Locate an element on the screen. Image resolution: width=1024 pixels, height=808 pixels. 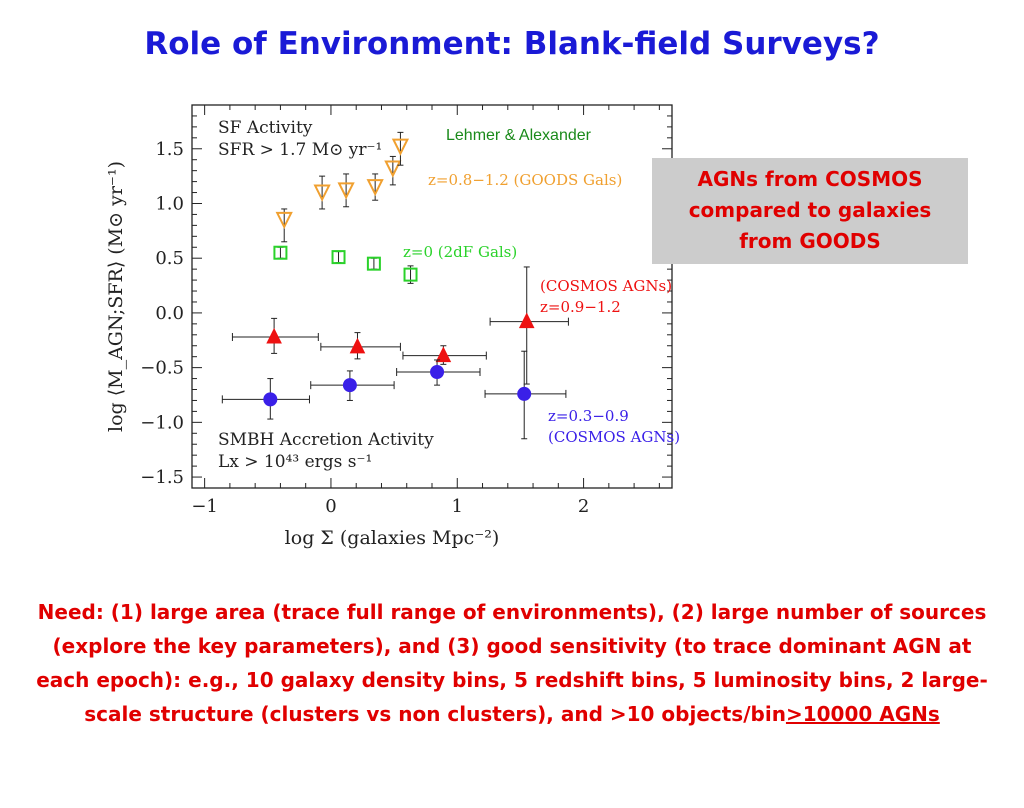
x-tick-label: −1 is located at coordinates (204, 506).